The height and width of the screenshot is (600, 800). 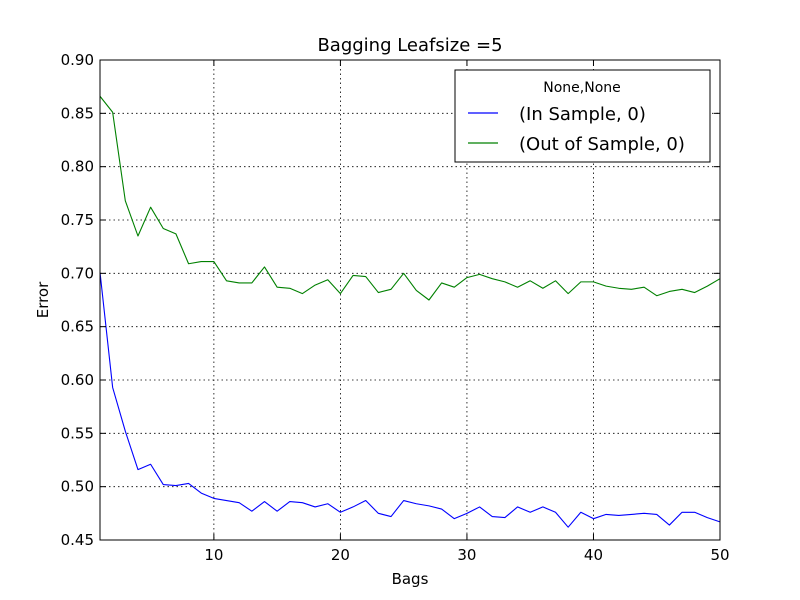 What do you see at coordinates (582, 88) in the screenshot?
I see `legend-title: None,None` at bounding box center [582, 88].